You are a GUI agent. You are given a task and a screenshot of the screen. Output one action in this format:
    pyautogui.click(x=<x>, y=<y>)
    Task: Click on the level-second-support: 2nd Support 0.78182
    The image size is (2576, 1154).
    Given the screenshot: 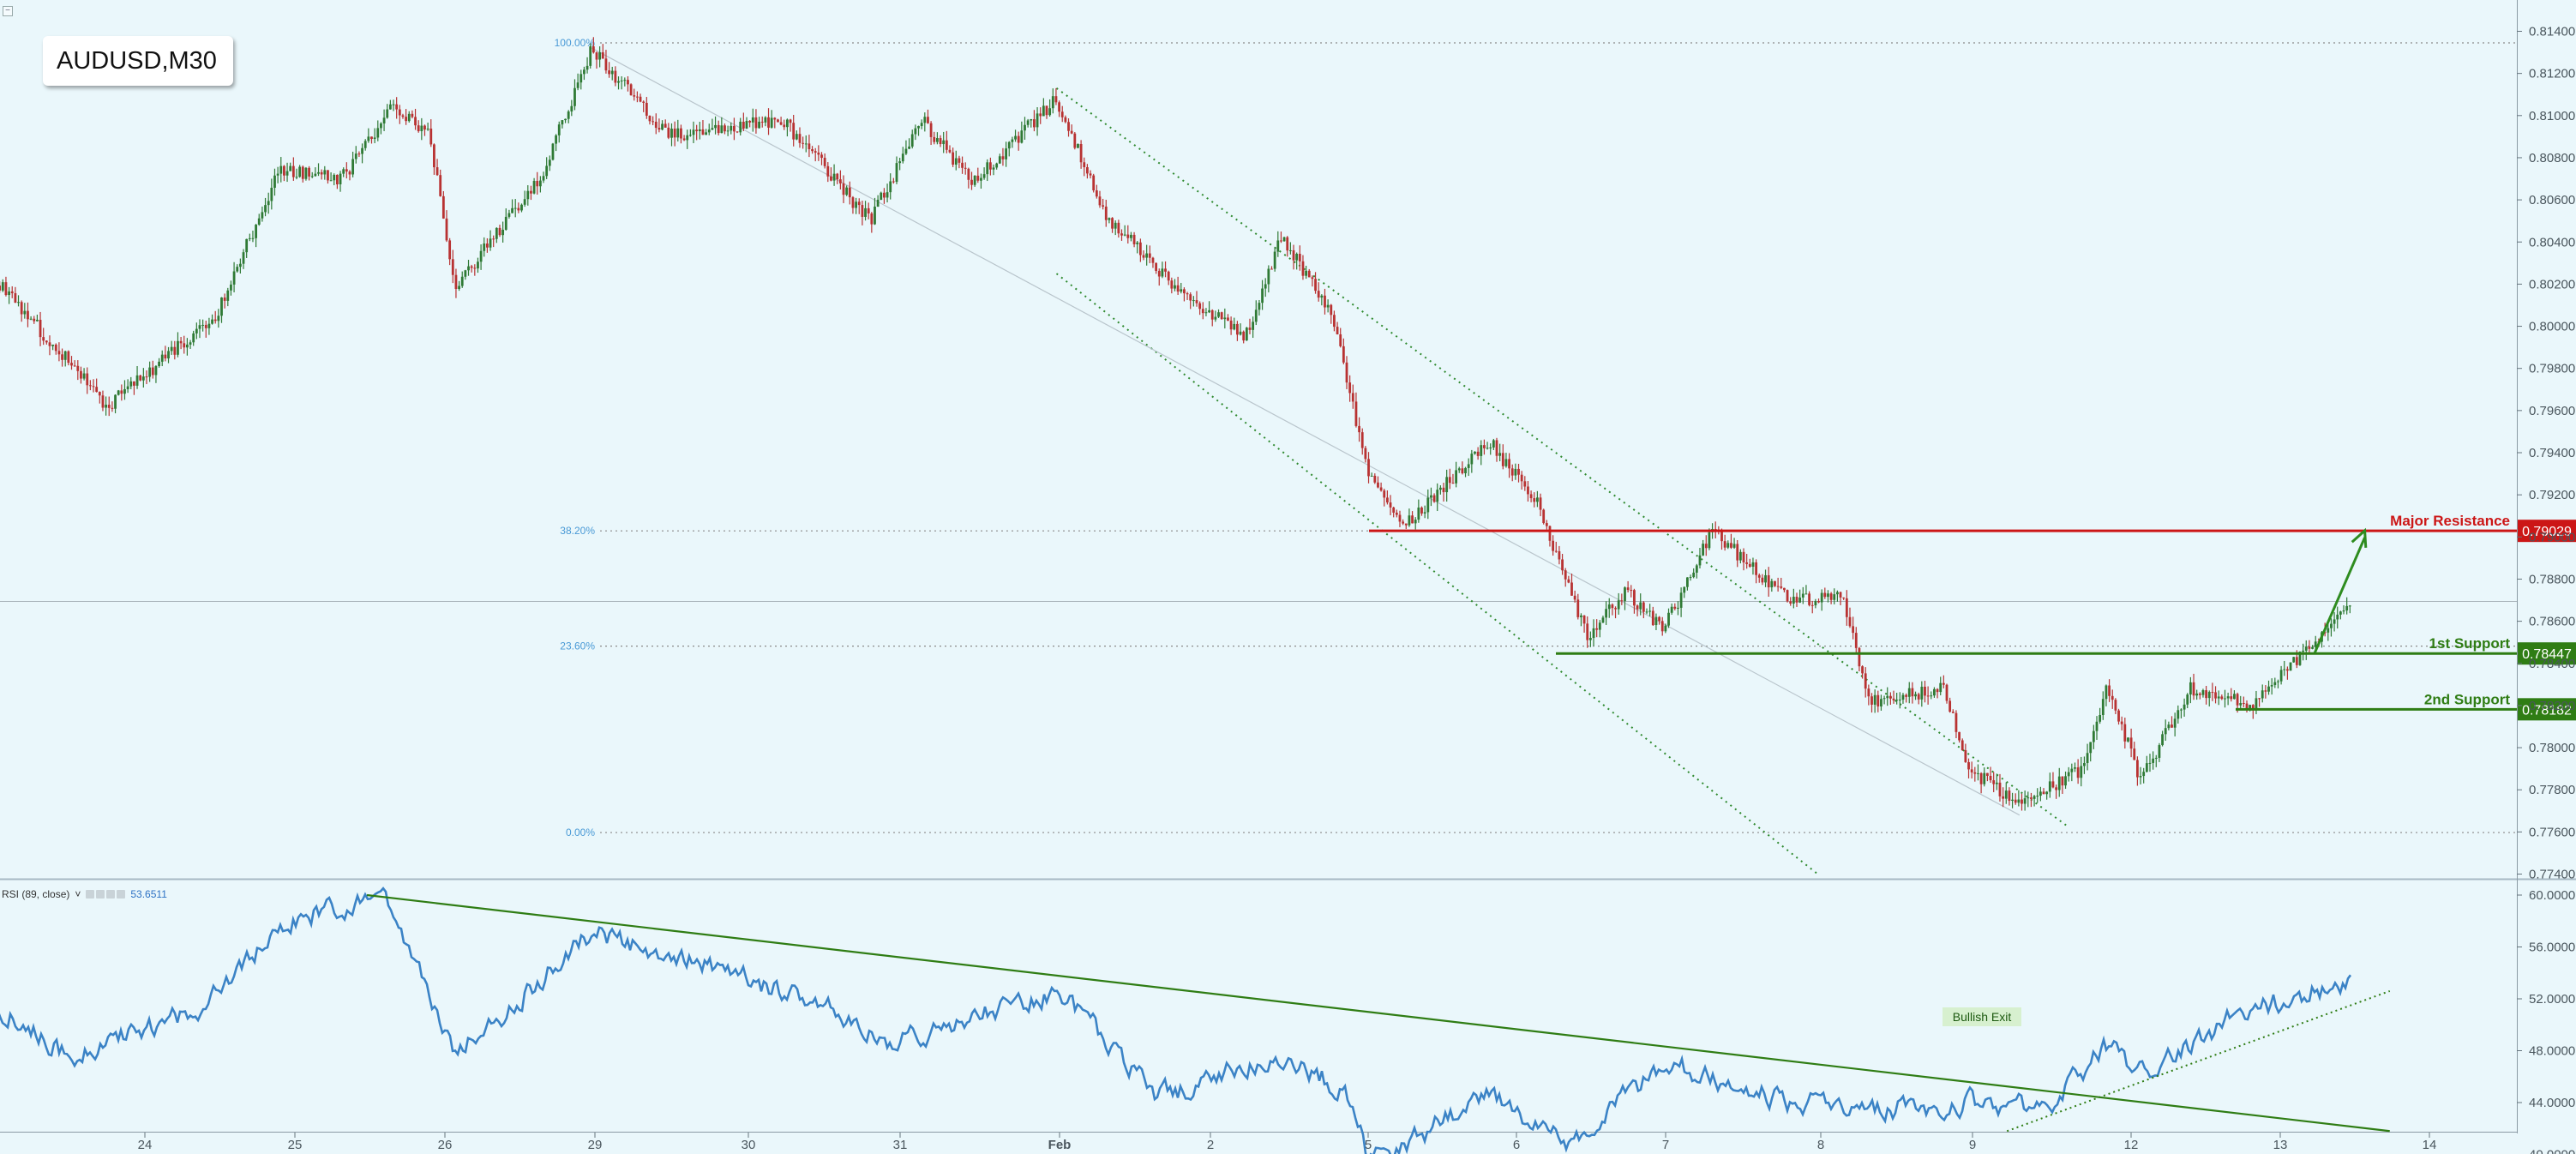 What is the action you would take?
    pyautogui.click(x=2406, y=706)
    